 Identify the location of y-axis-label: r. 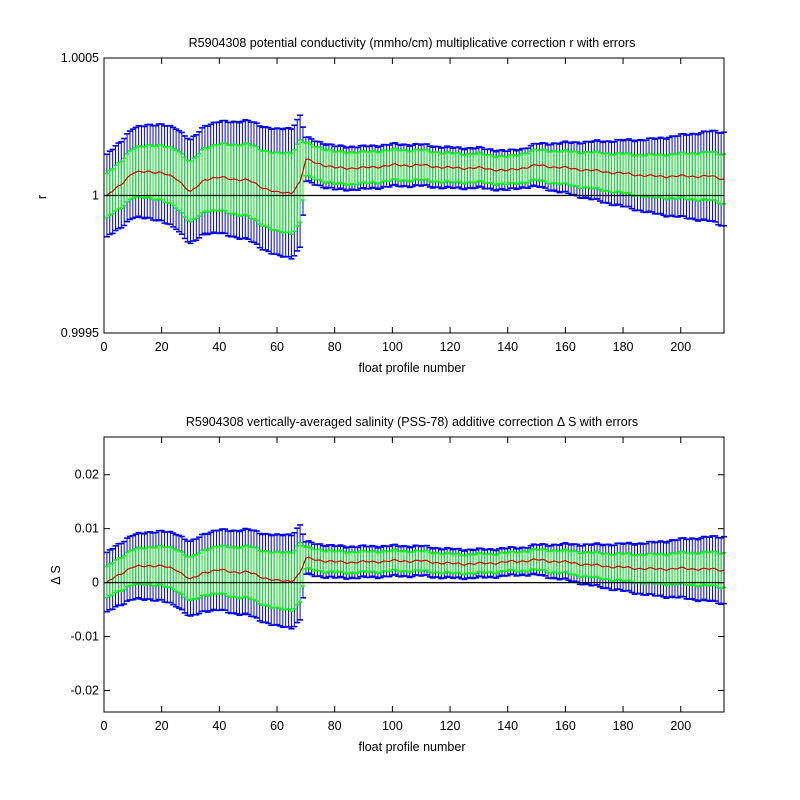
(42, 197).